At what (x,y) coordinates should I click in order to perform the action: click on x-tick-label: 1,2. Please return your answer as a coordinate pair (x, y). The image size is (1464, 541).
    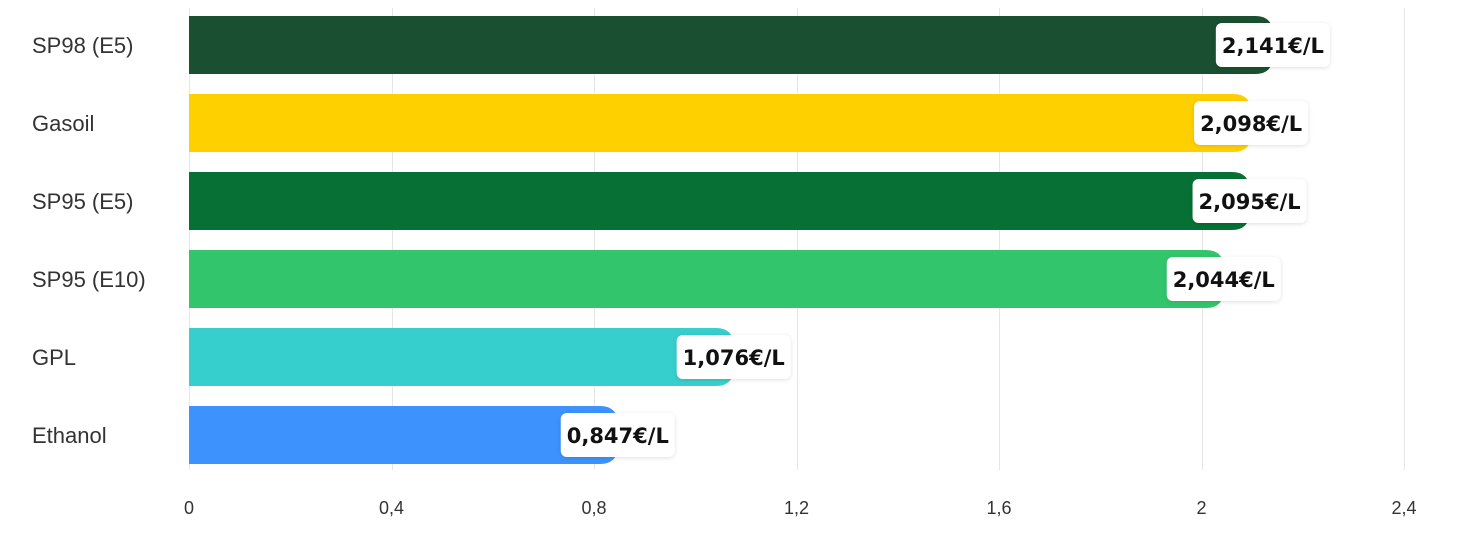
    Looking at the image, I should click on (796, 508).